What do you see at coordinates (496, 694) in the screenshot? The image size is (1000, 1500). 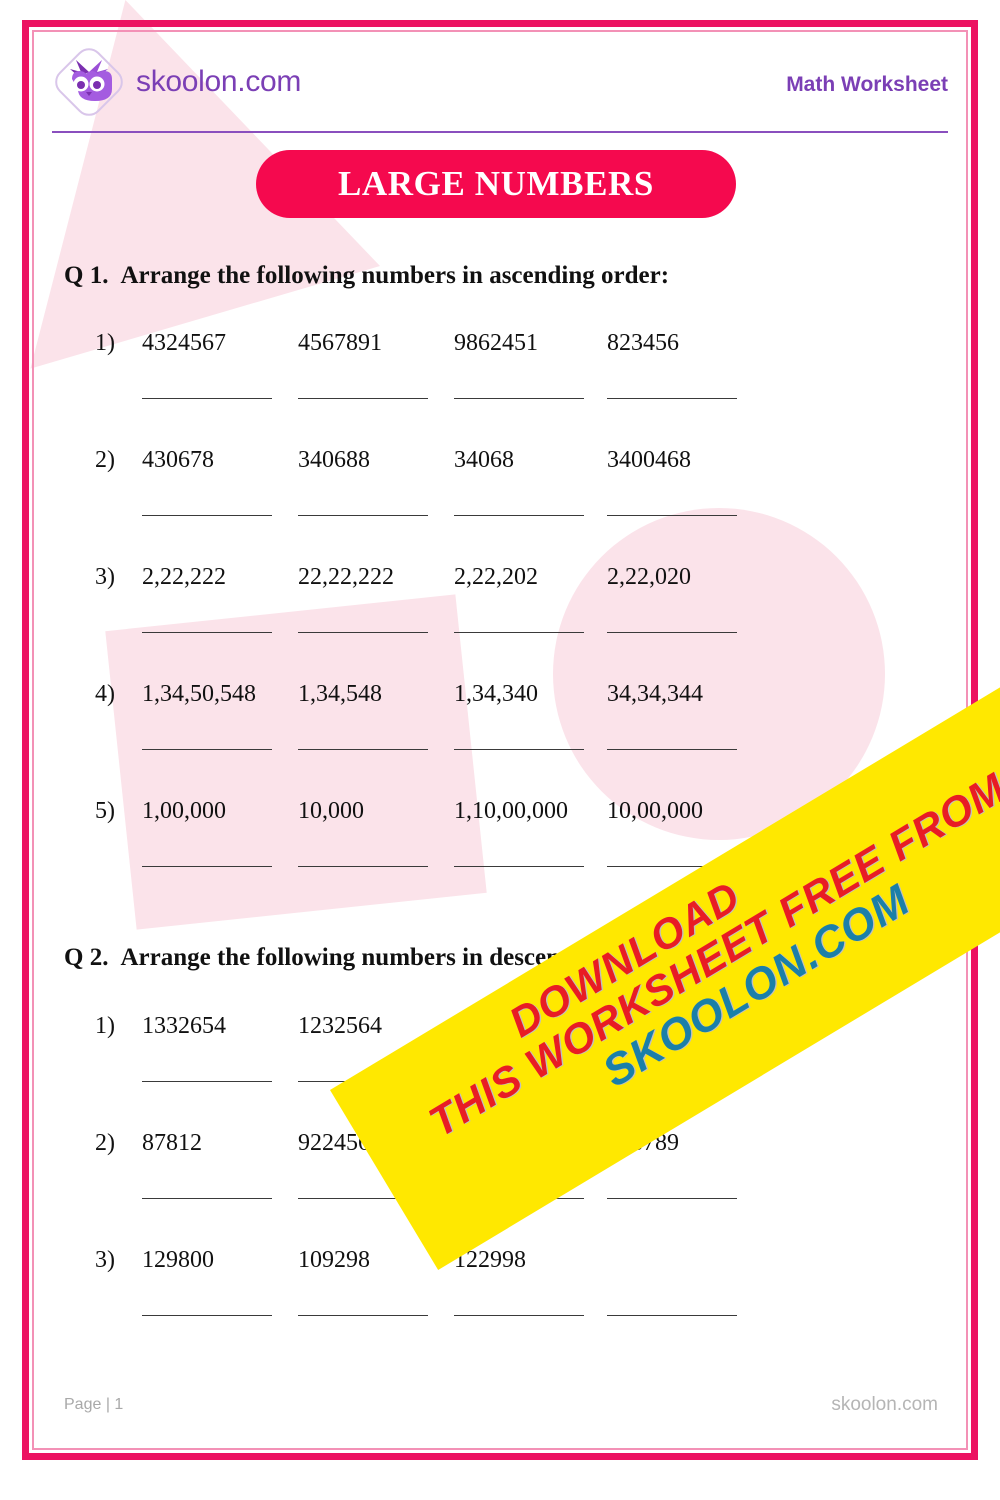 I see `number-value: 1,34,340` at bounding box center [496, 694].